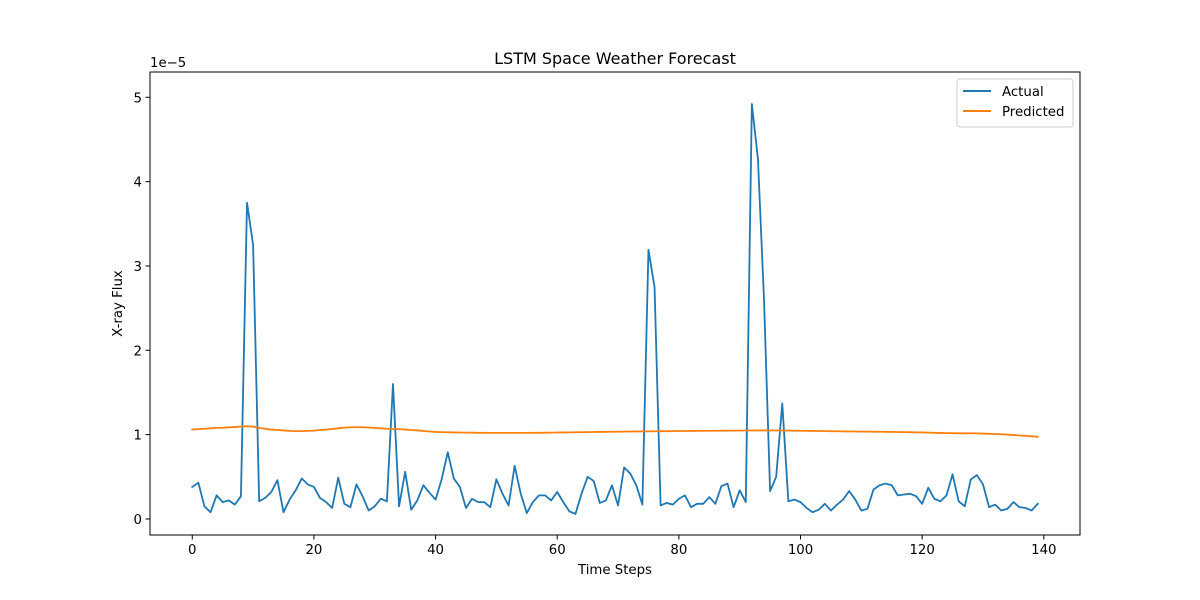 The width and height of the screenshot is (1200, 600). I want to click on legend-label-actual: Actual, so click(1023, 92).